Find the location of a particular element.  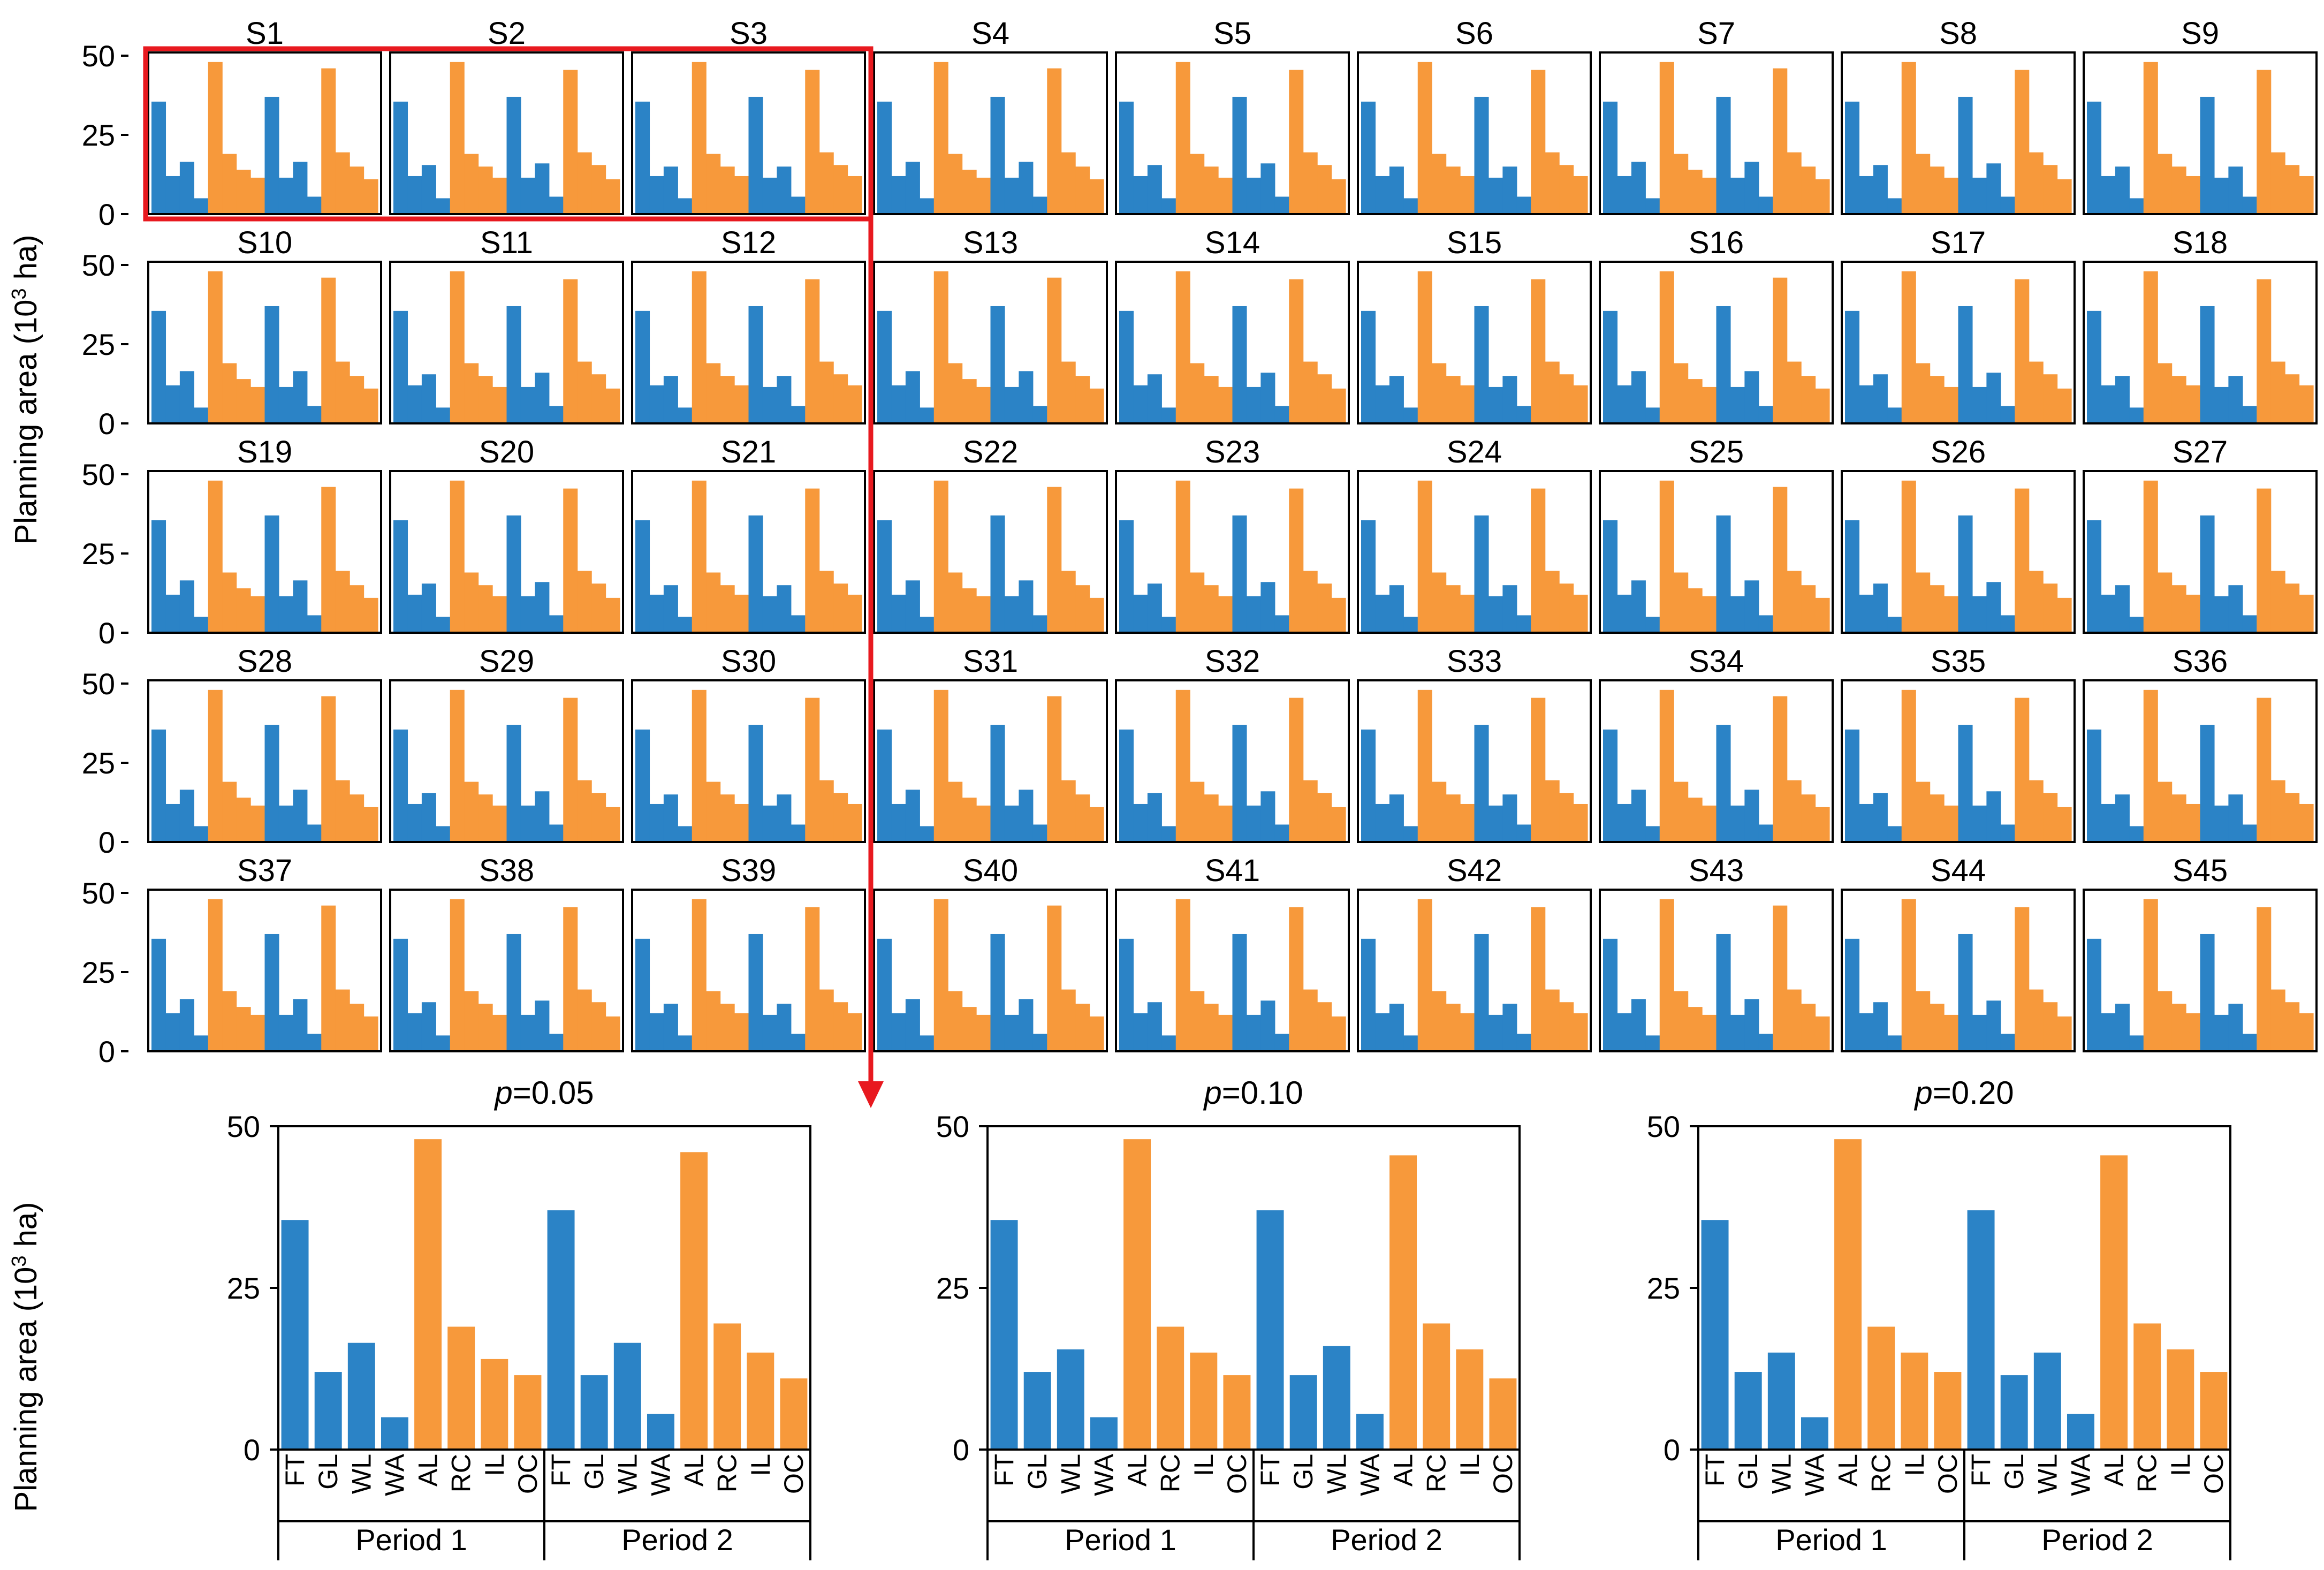

scenario-title: S21 is located at coordinates (748, 452).